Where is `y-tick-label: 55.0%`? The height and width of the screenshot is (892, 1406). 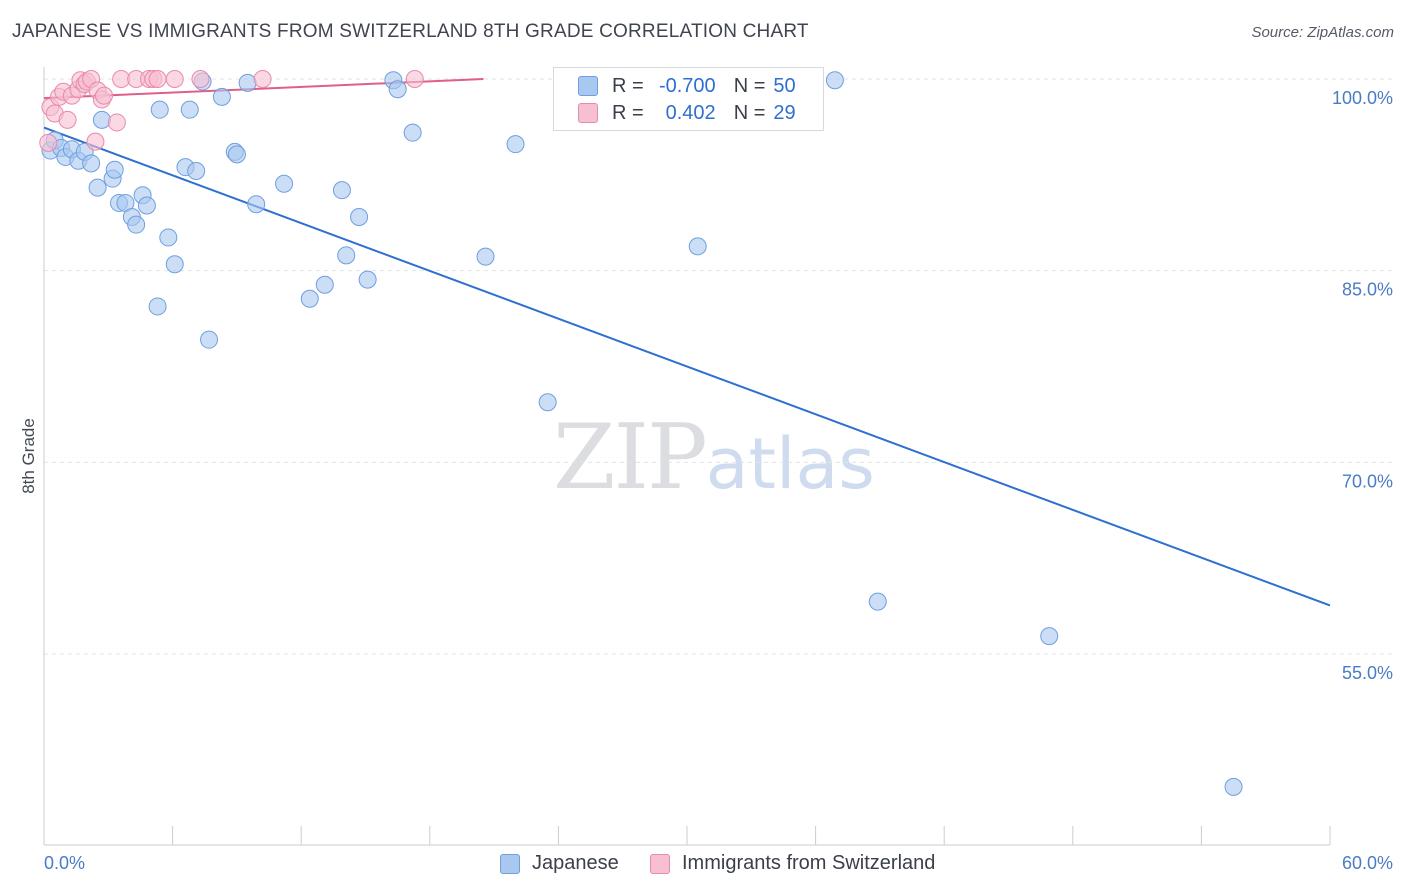
y-tick-label: 55.0% is located at coordinates (1367, 673).